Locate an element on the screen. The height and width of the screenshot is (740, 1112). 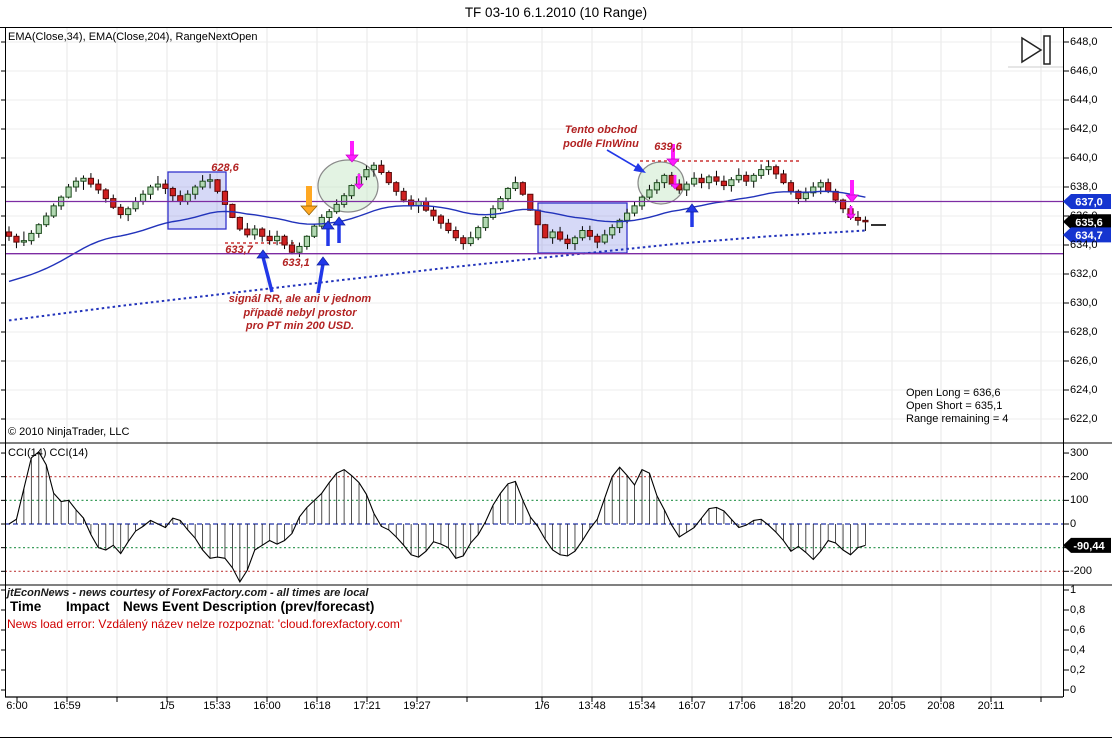
time-axis-label: 16:59 is located at coordinates (67, 706).